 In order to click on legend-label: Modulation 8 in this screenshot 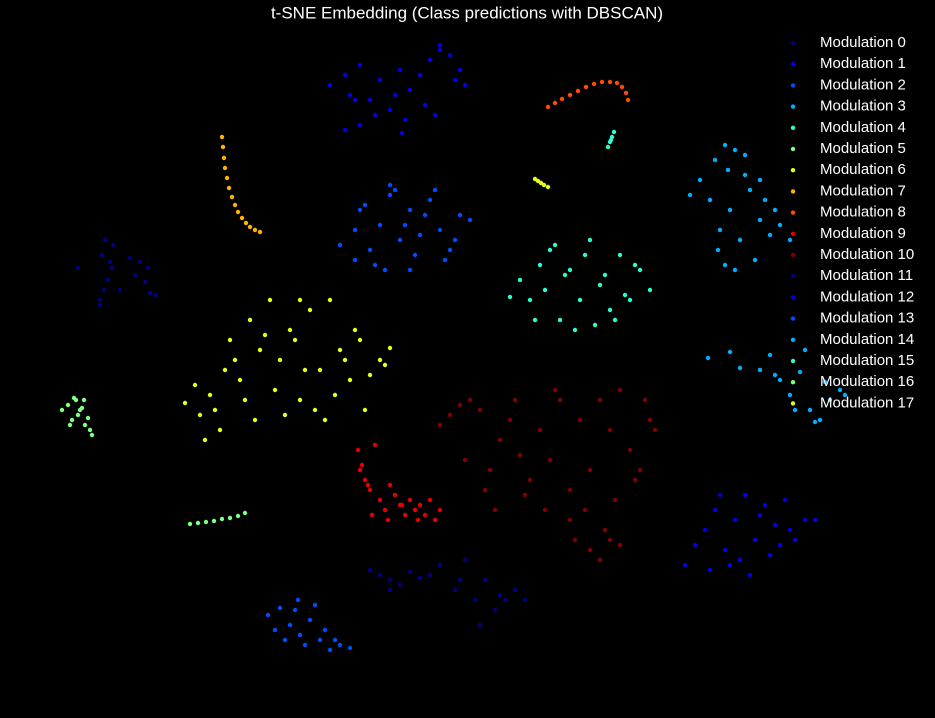, I will do `click(863, 212)`.